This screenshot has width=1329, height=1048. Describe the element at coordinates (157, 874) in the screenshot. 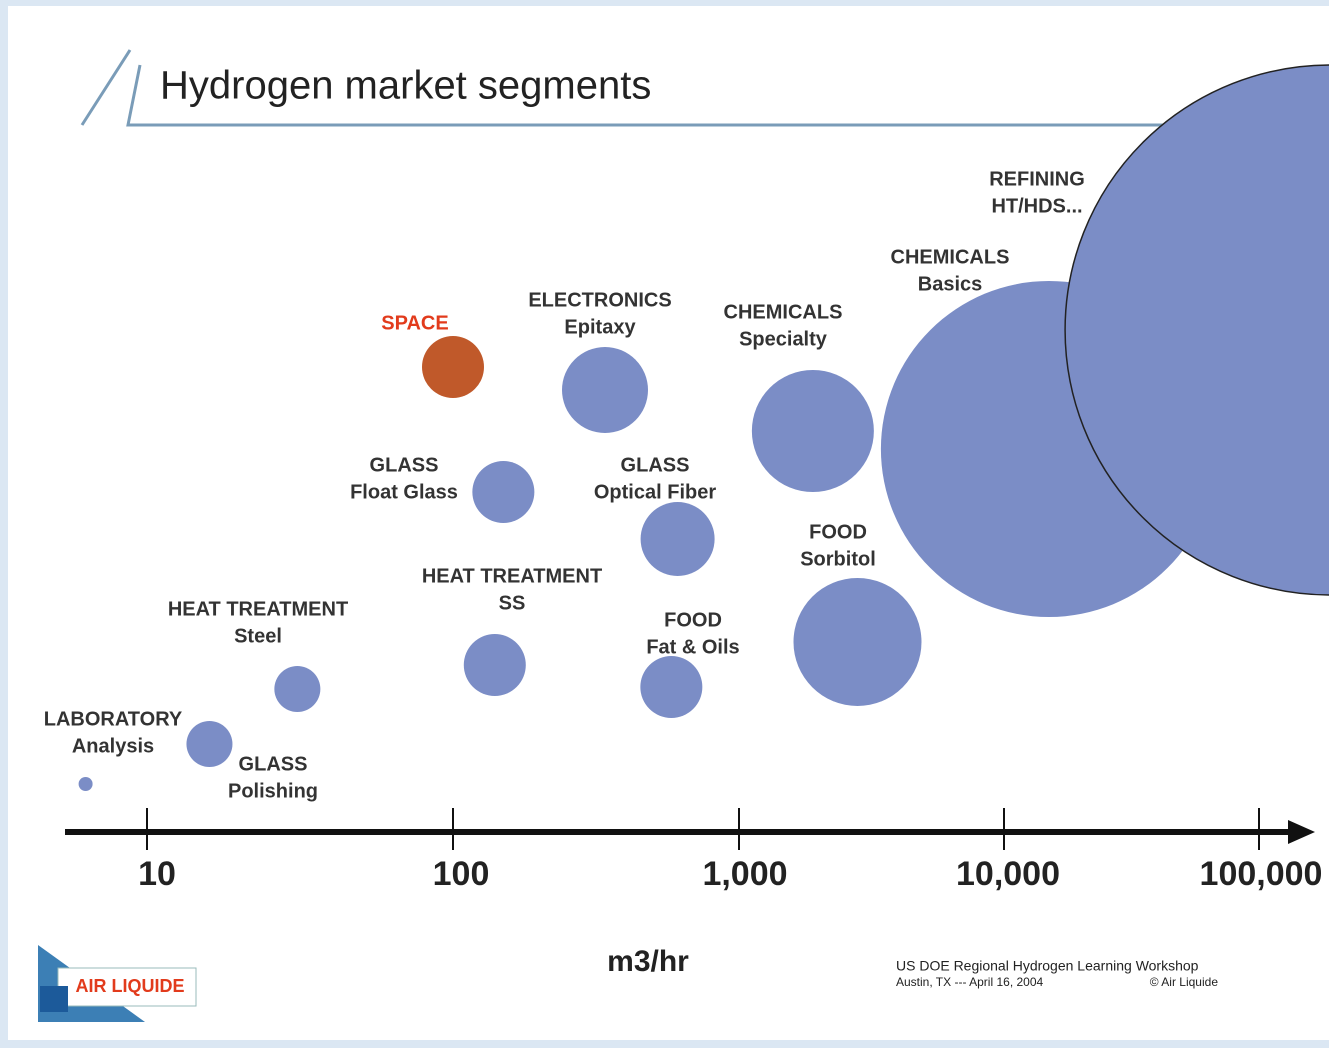

I see `x-tick-label: 10` at that location.